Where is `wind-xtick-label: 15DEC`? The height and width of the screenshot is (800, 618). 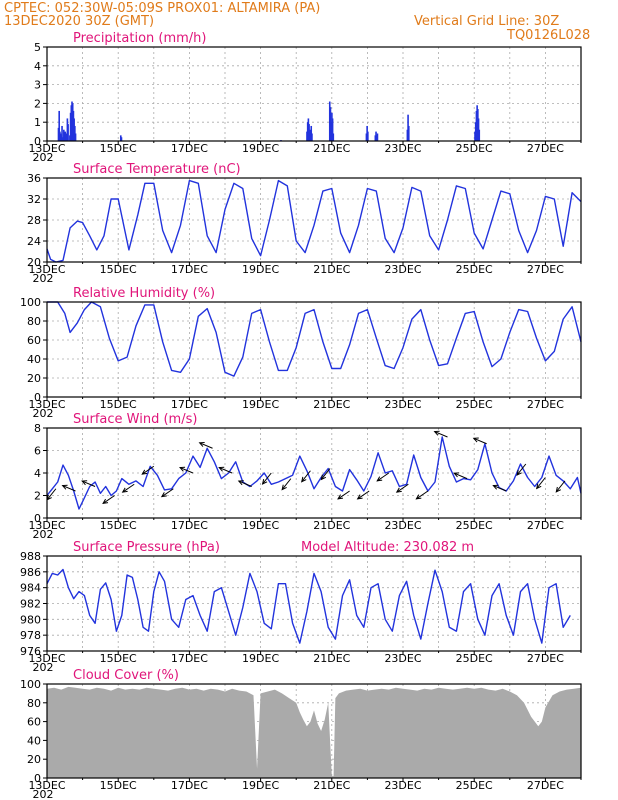
wind-xtick-label: 15DEC is located at coordinates (118, 525).